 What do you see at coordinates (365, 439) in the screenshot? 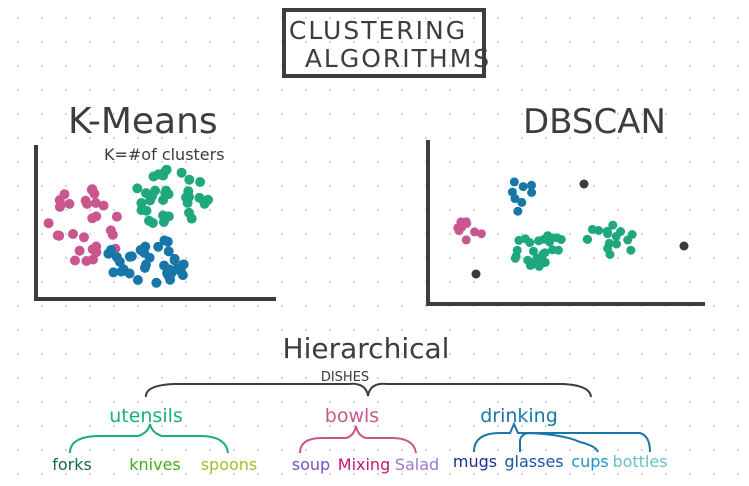
I see `group-bowls: bowls soup Mixing Salad` at bounding box center [365, 439].